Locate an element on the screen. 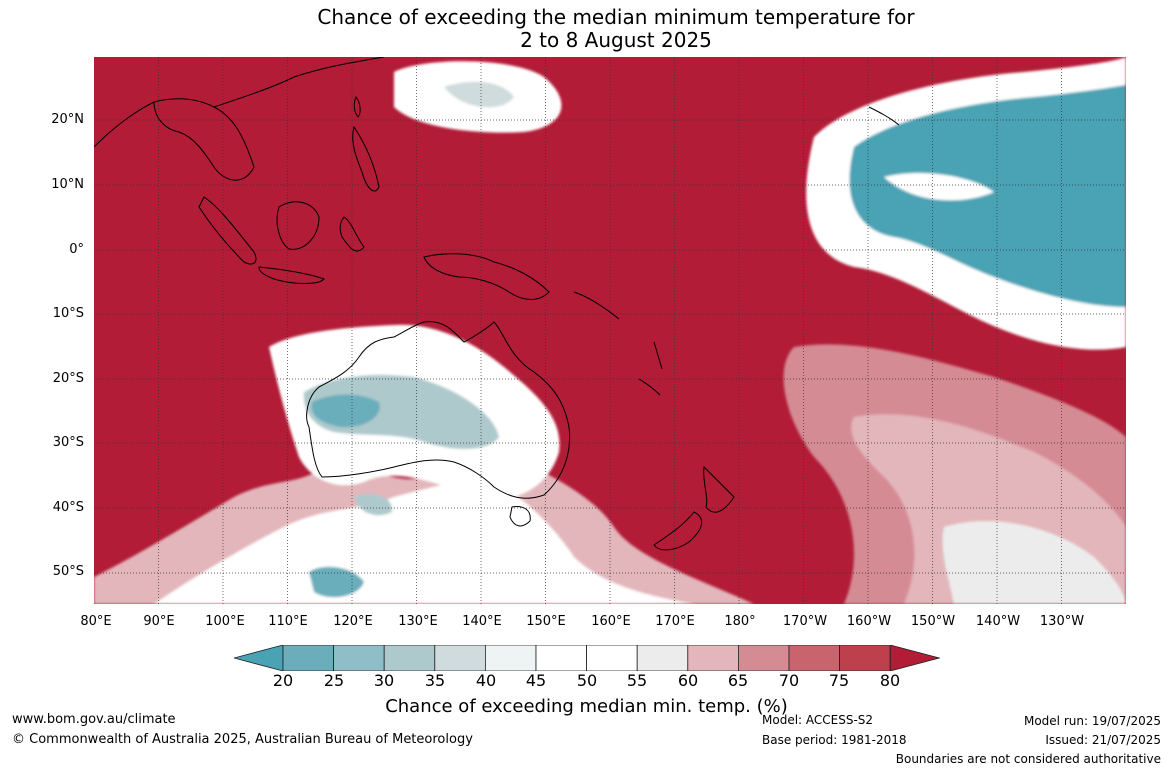  colorbar-tick: 70 is located at coordinates (789, 680).